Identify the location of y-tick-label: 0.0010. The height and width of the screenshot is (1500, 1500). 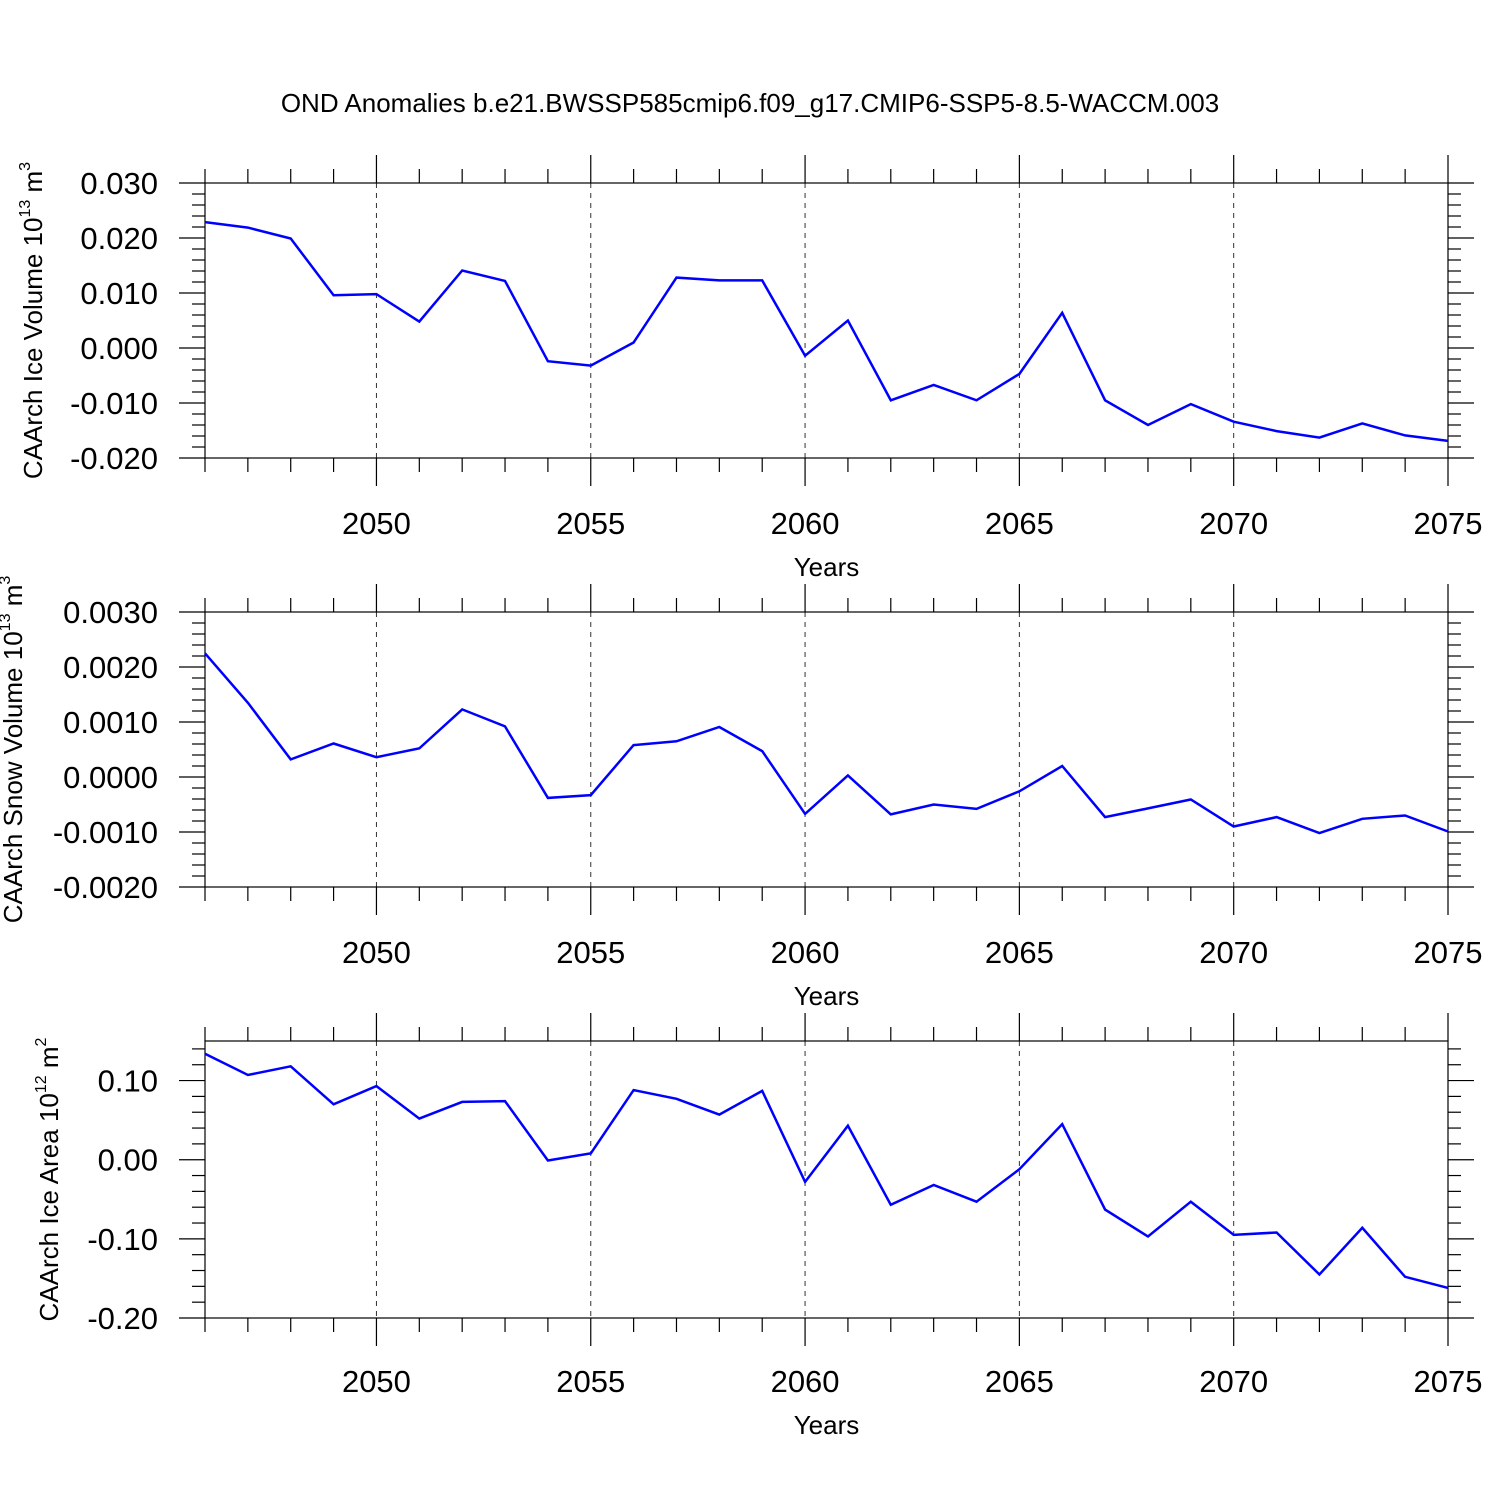
(110, 722).